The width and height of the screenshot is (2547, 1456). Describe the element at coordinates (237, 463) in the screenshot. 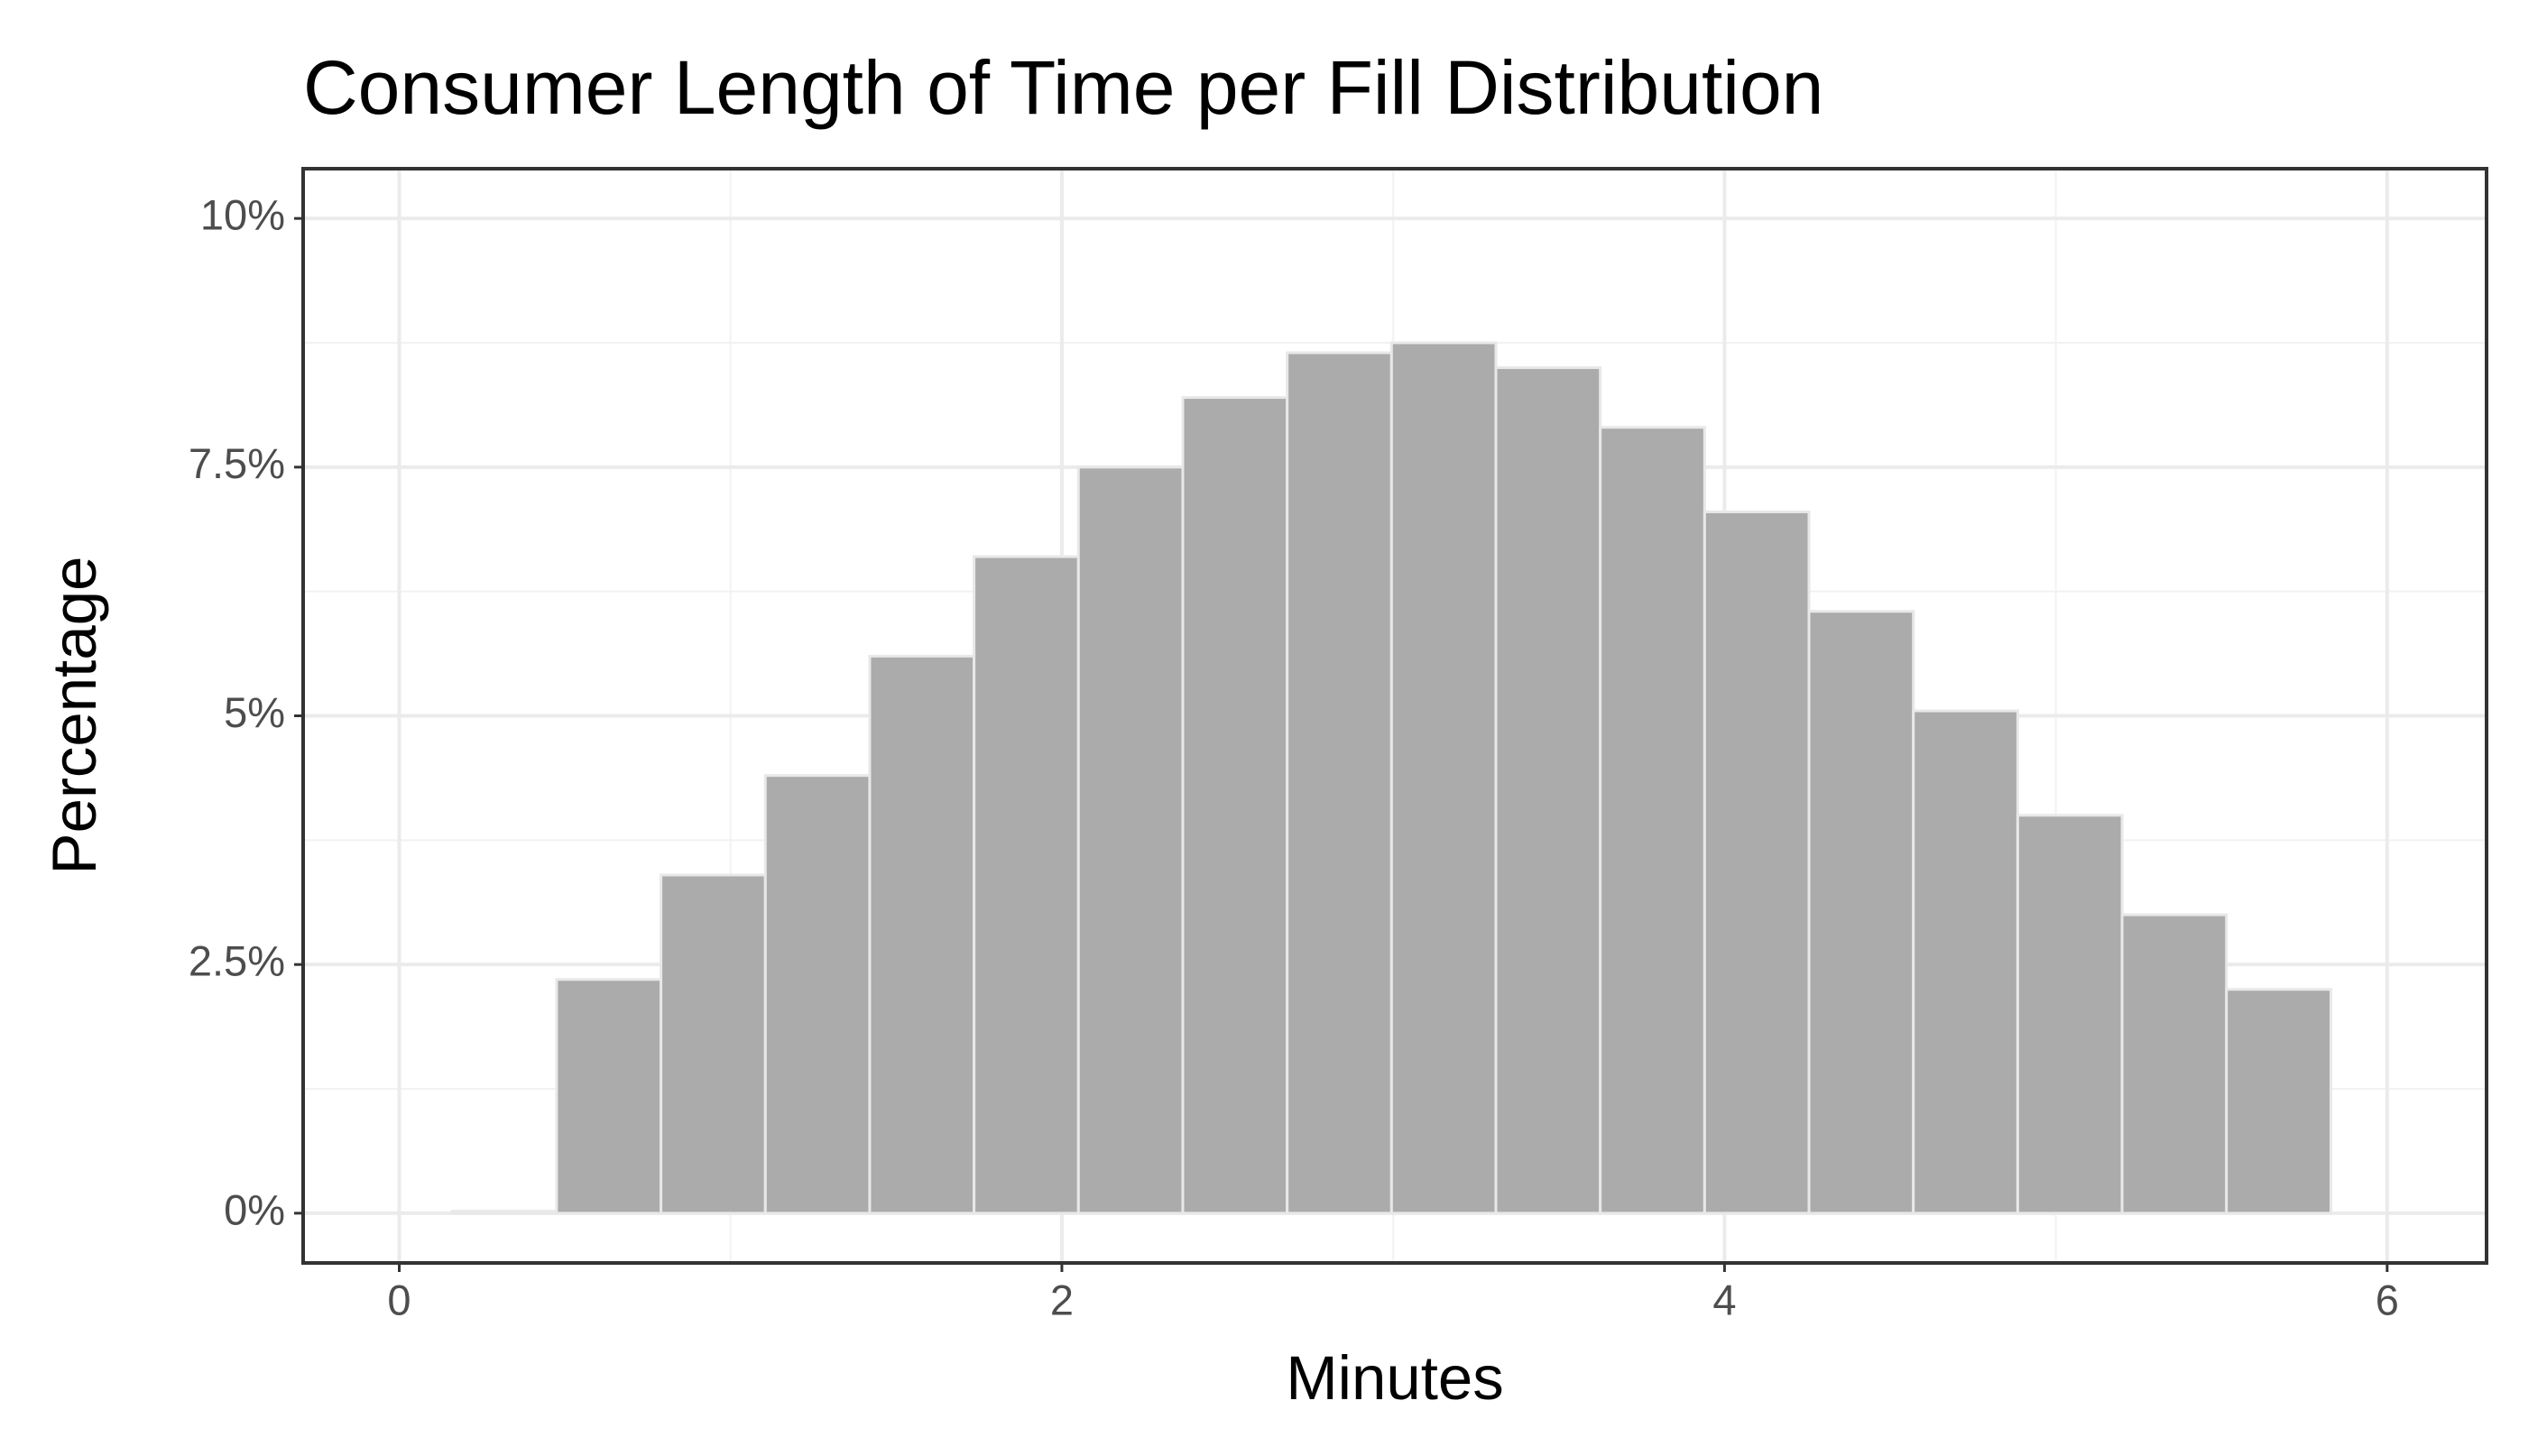

I see `y-tick-label: 7.5%` at that location.